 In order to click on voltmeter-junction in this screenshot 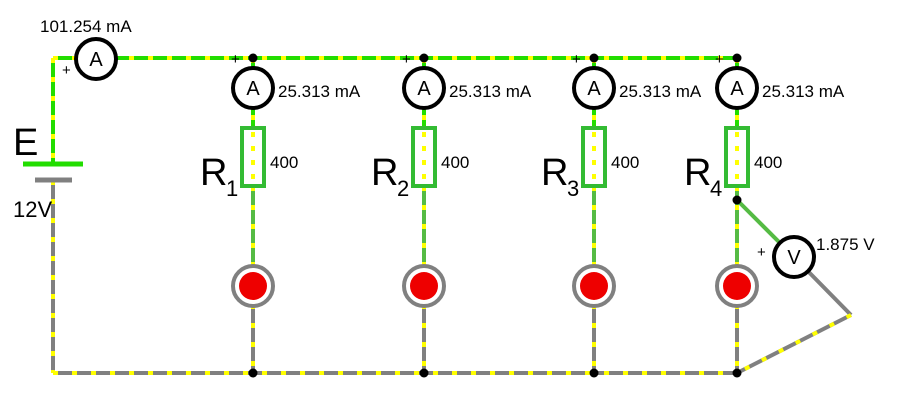, I will do `click(737, 200)`.